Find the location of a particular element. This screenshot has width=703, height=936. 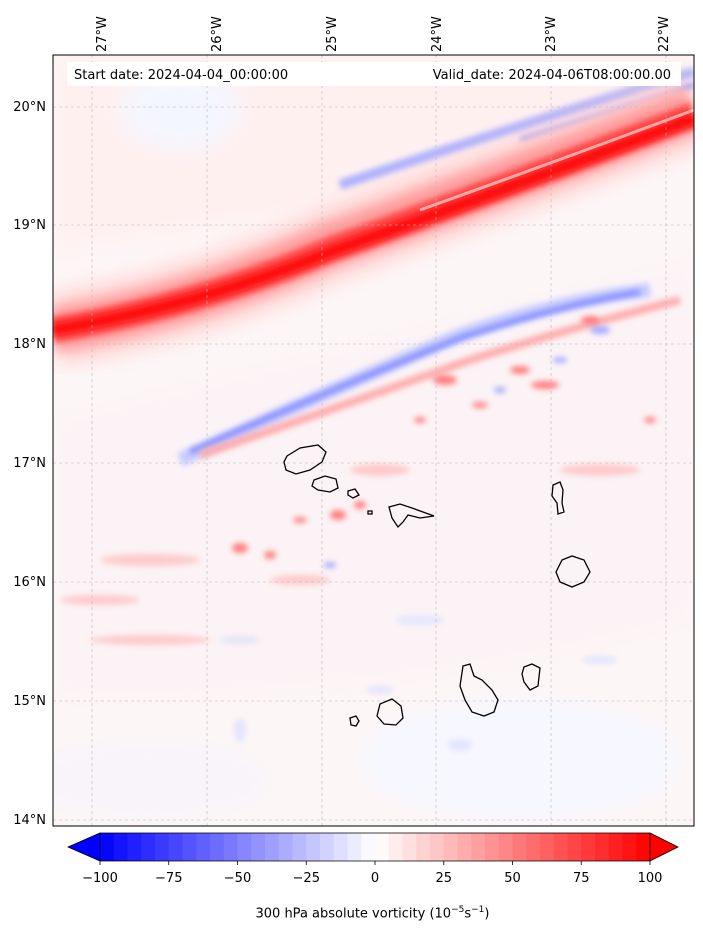

colorbar-tick-label: 0 is located at coordinates (375, 878).